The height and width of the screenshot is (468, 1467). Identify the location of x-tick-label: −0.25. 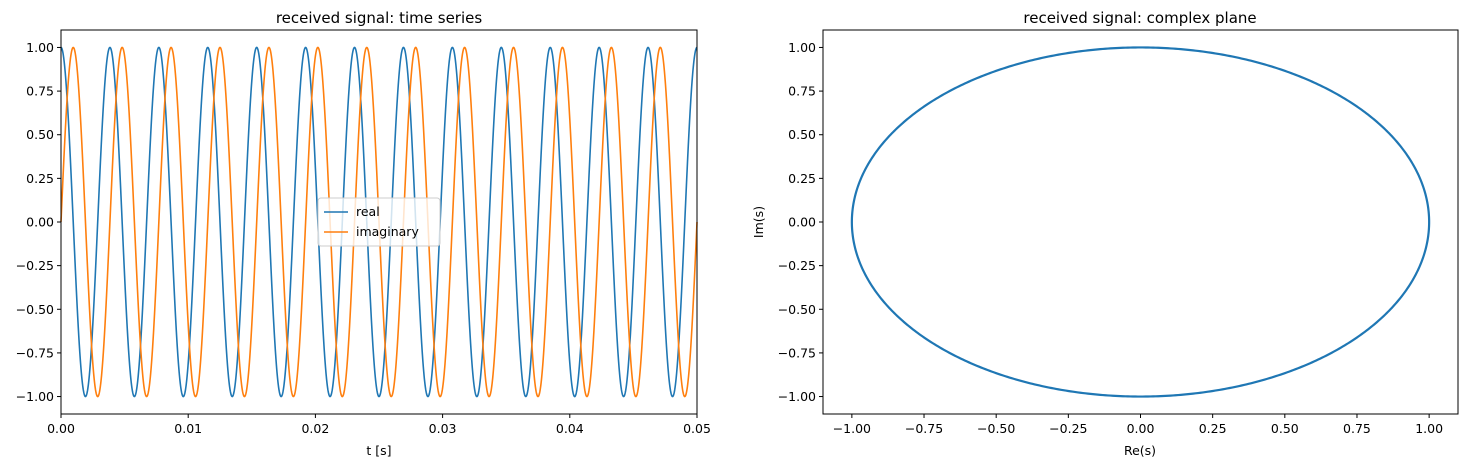
(1068, 428).